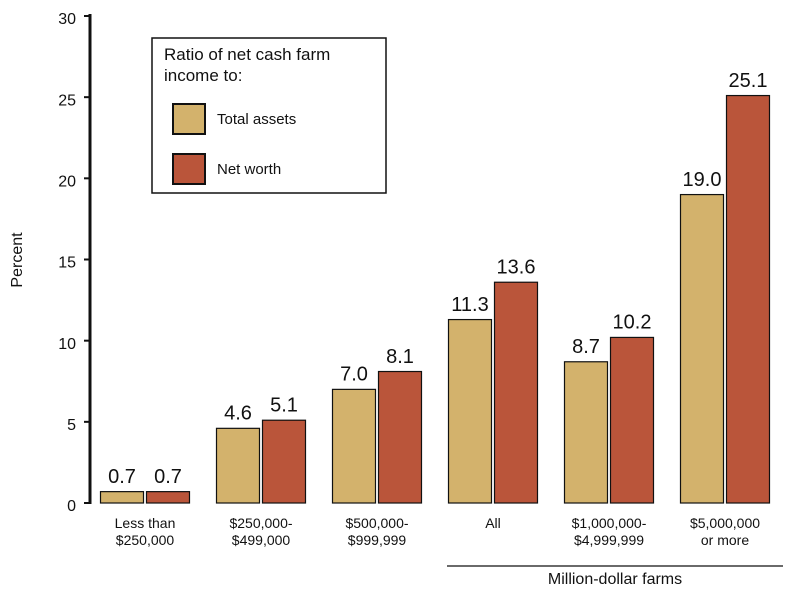  Describe the element at coordinates (284, 405) in the screenshot. I see `value-label: 5.1` at that location.